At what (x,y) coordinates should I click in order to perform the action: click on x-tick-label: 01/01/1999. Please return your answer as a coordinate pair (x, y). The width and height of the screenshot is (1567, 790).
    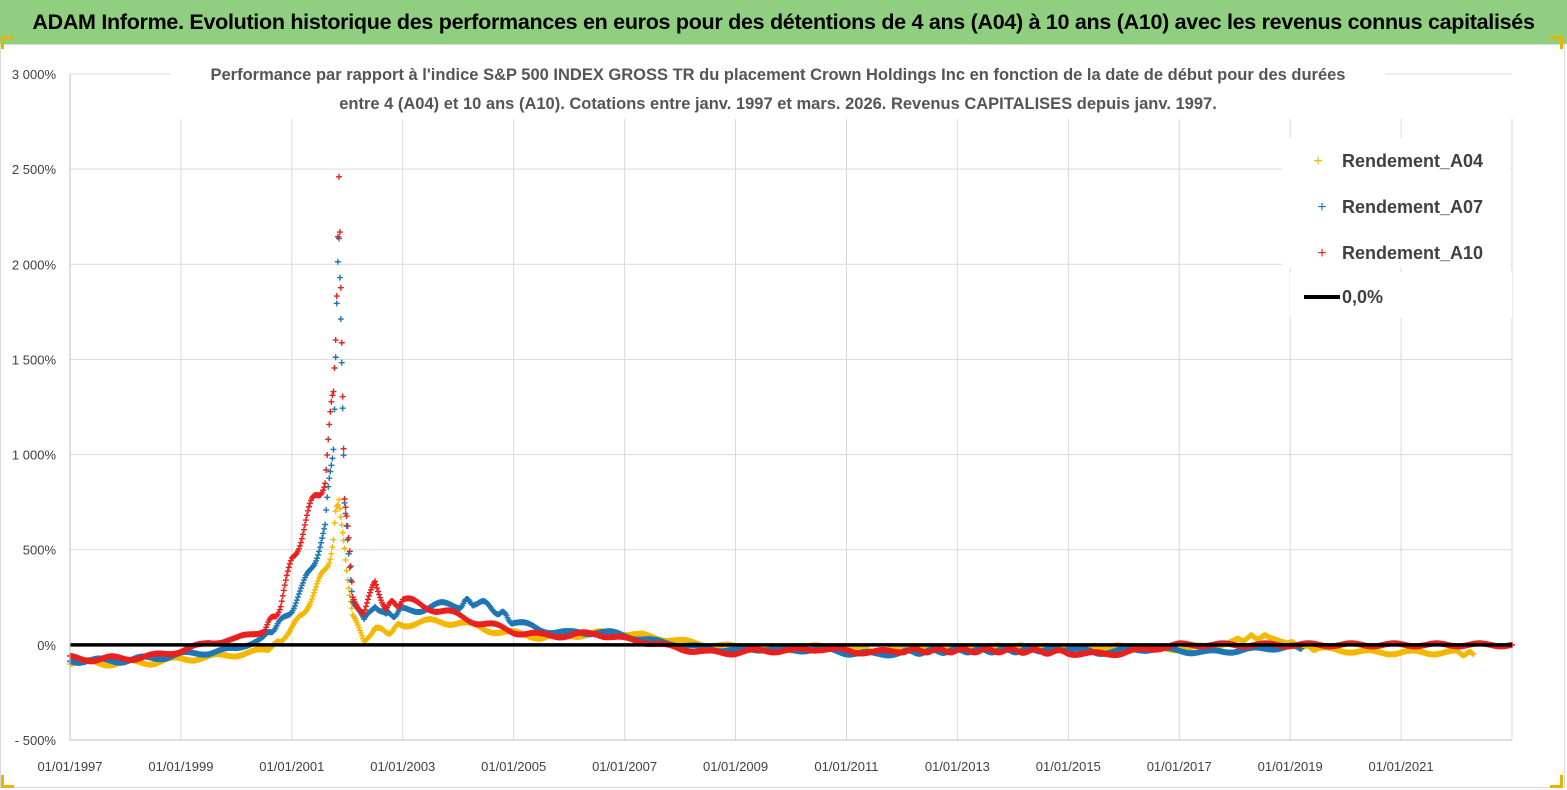
    Looking at the image, I should click on (180, 766).